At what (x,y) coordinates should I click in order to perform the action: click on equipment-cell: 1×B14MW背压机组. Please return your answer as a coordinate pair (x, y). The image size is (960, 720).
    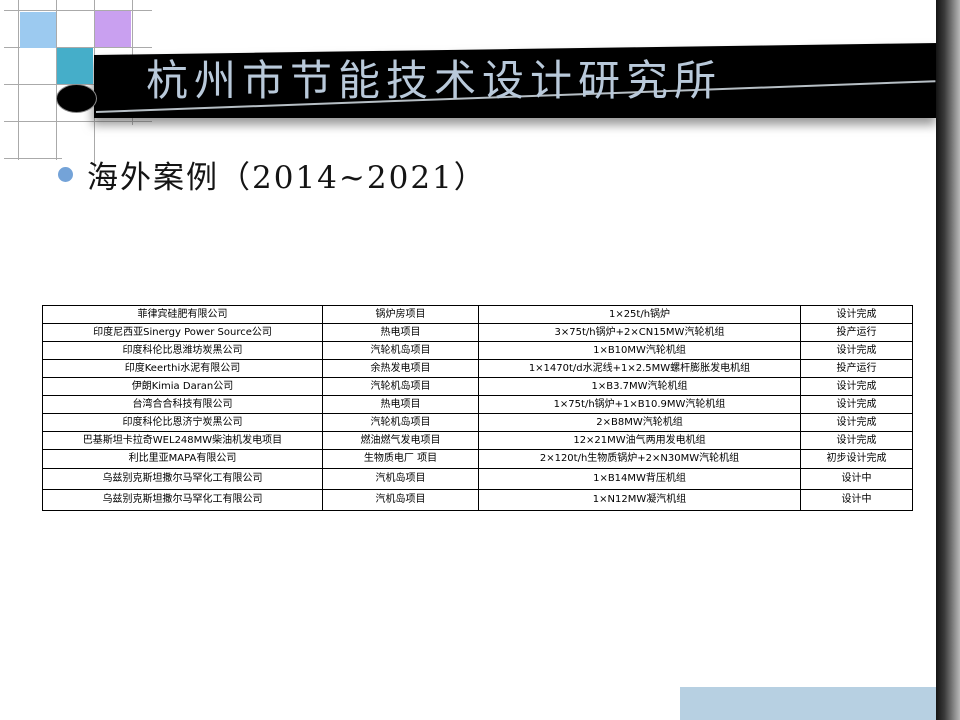
    Looking at the image, I should click on (639, 479).